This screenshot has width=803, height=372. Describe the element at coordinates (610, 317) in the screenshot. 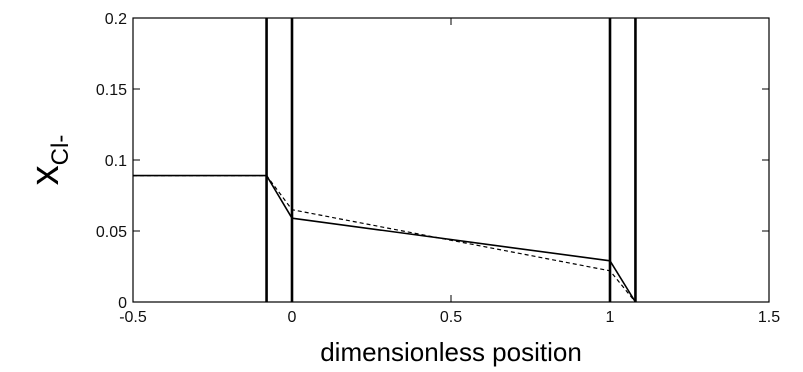

I see `x-tick-label: 1` at that location.